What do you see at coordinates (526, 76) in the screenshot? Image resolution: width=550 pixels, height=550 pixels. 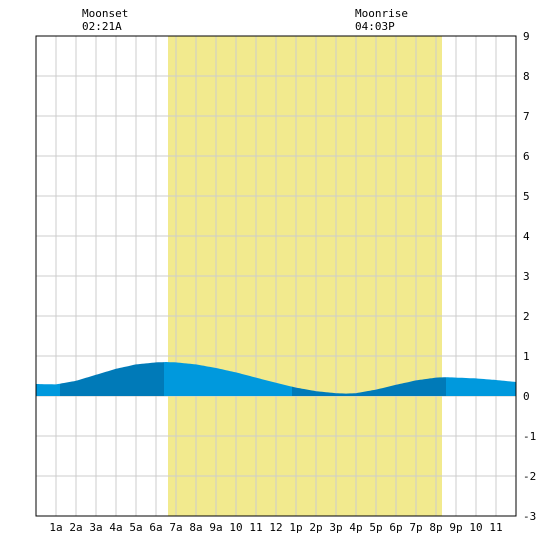 I see `y-tick-label: 8` at bounding box center [526, 76].